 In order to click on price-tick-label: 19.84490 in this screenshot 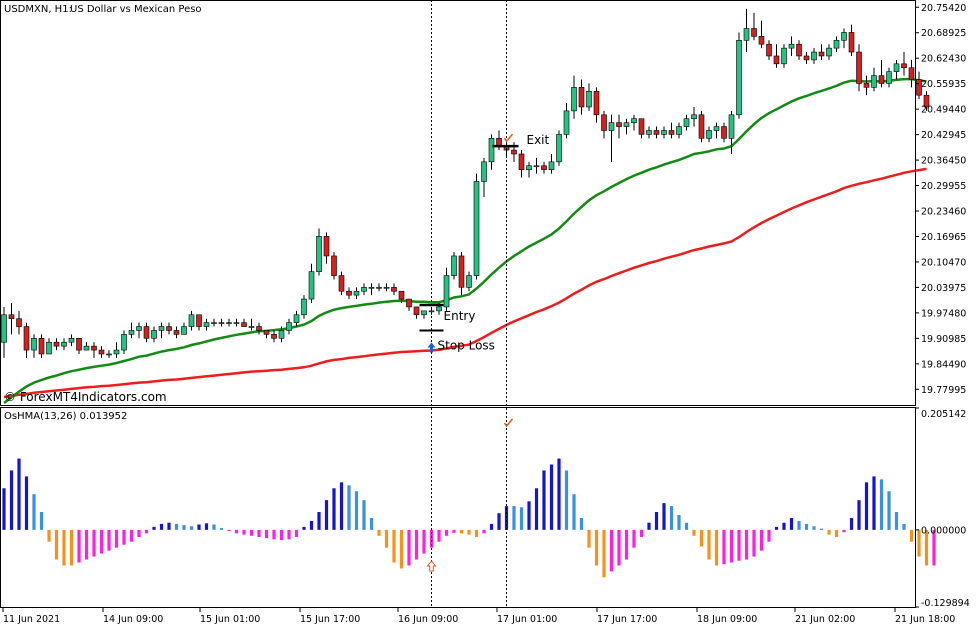, I will do `click(943, 364)`.